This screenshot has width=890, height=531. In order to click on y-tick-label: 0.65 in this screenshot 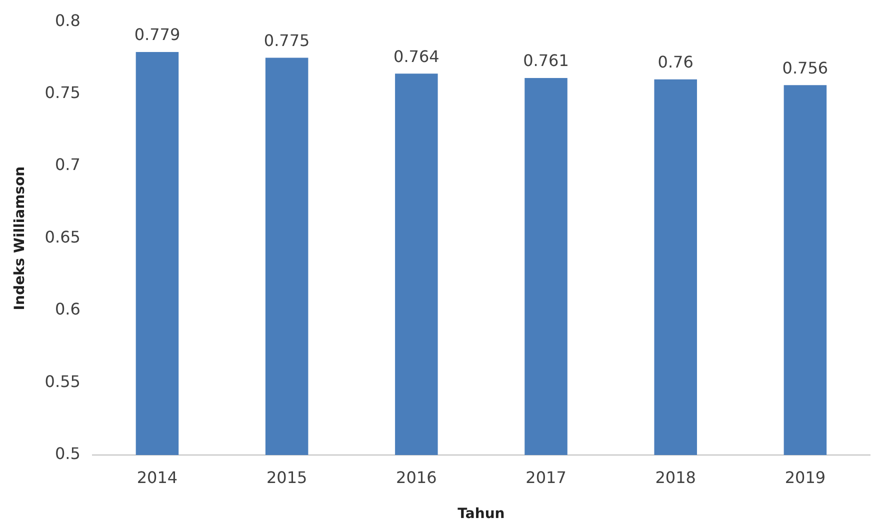, I will do `click(62, 236)`.